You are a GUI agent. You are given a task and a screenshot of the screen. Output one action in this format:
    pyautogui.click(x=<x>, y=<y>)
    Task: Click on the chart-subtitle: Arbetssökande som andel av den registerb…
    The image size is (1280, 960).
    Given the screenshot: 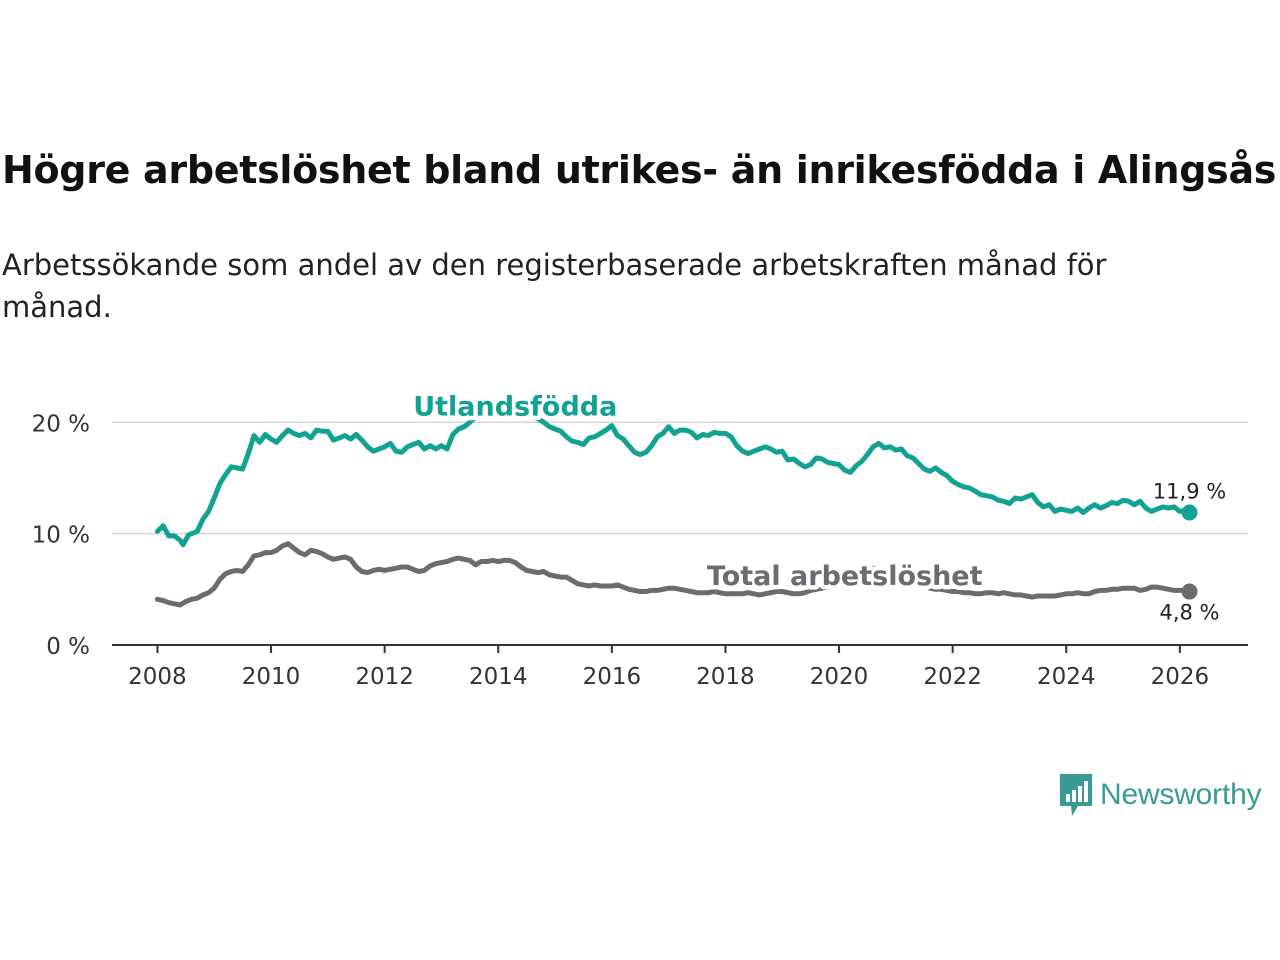 What is the action you would take?
    pyautogui.click(x=554, y=286)
    